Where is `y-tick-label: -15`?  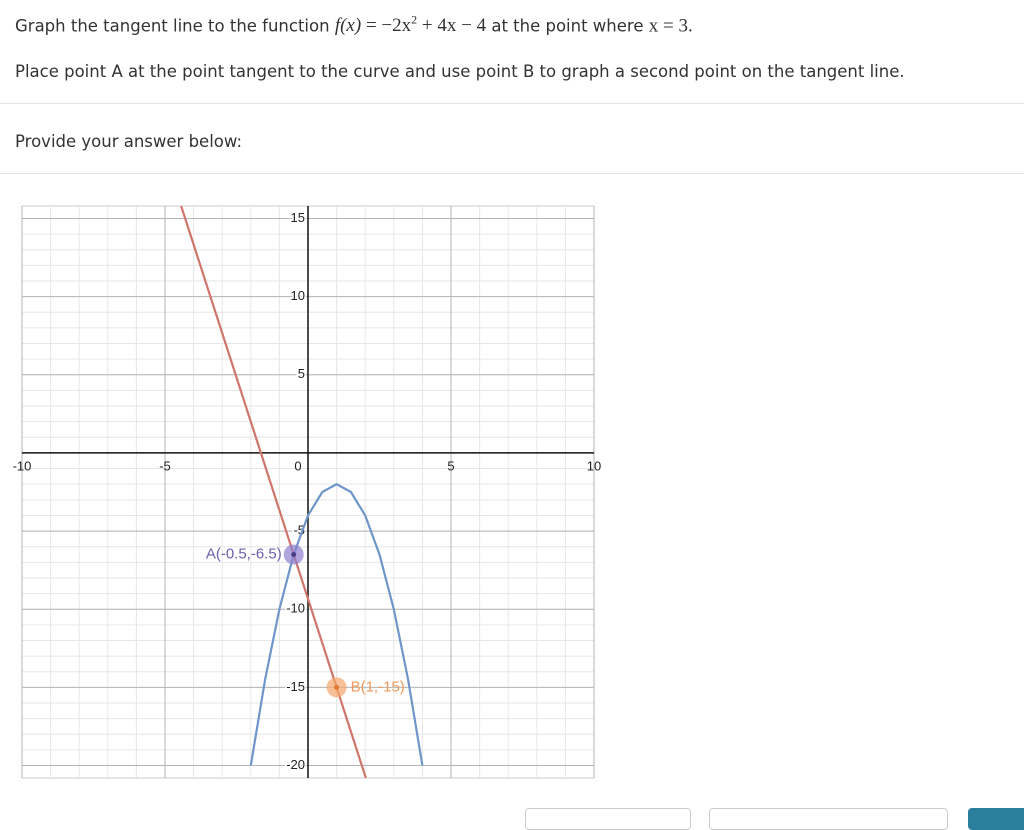 y-tick-label: -15 is located at coordinates (295, 686).